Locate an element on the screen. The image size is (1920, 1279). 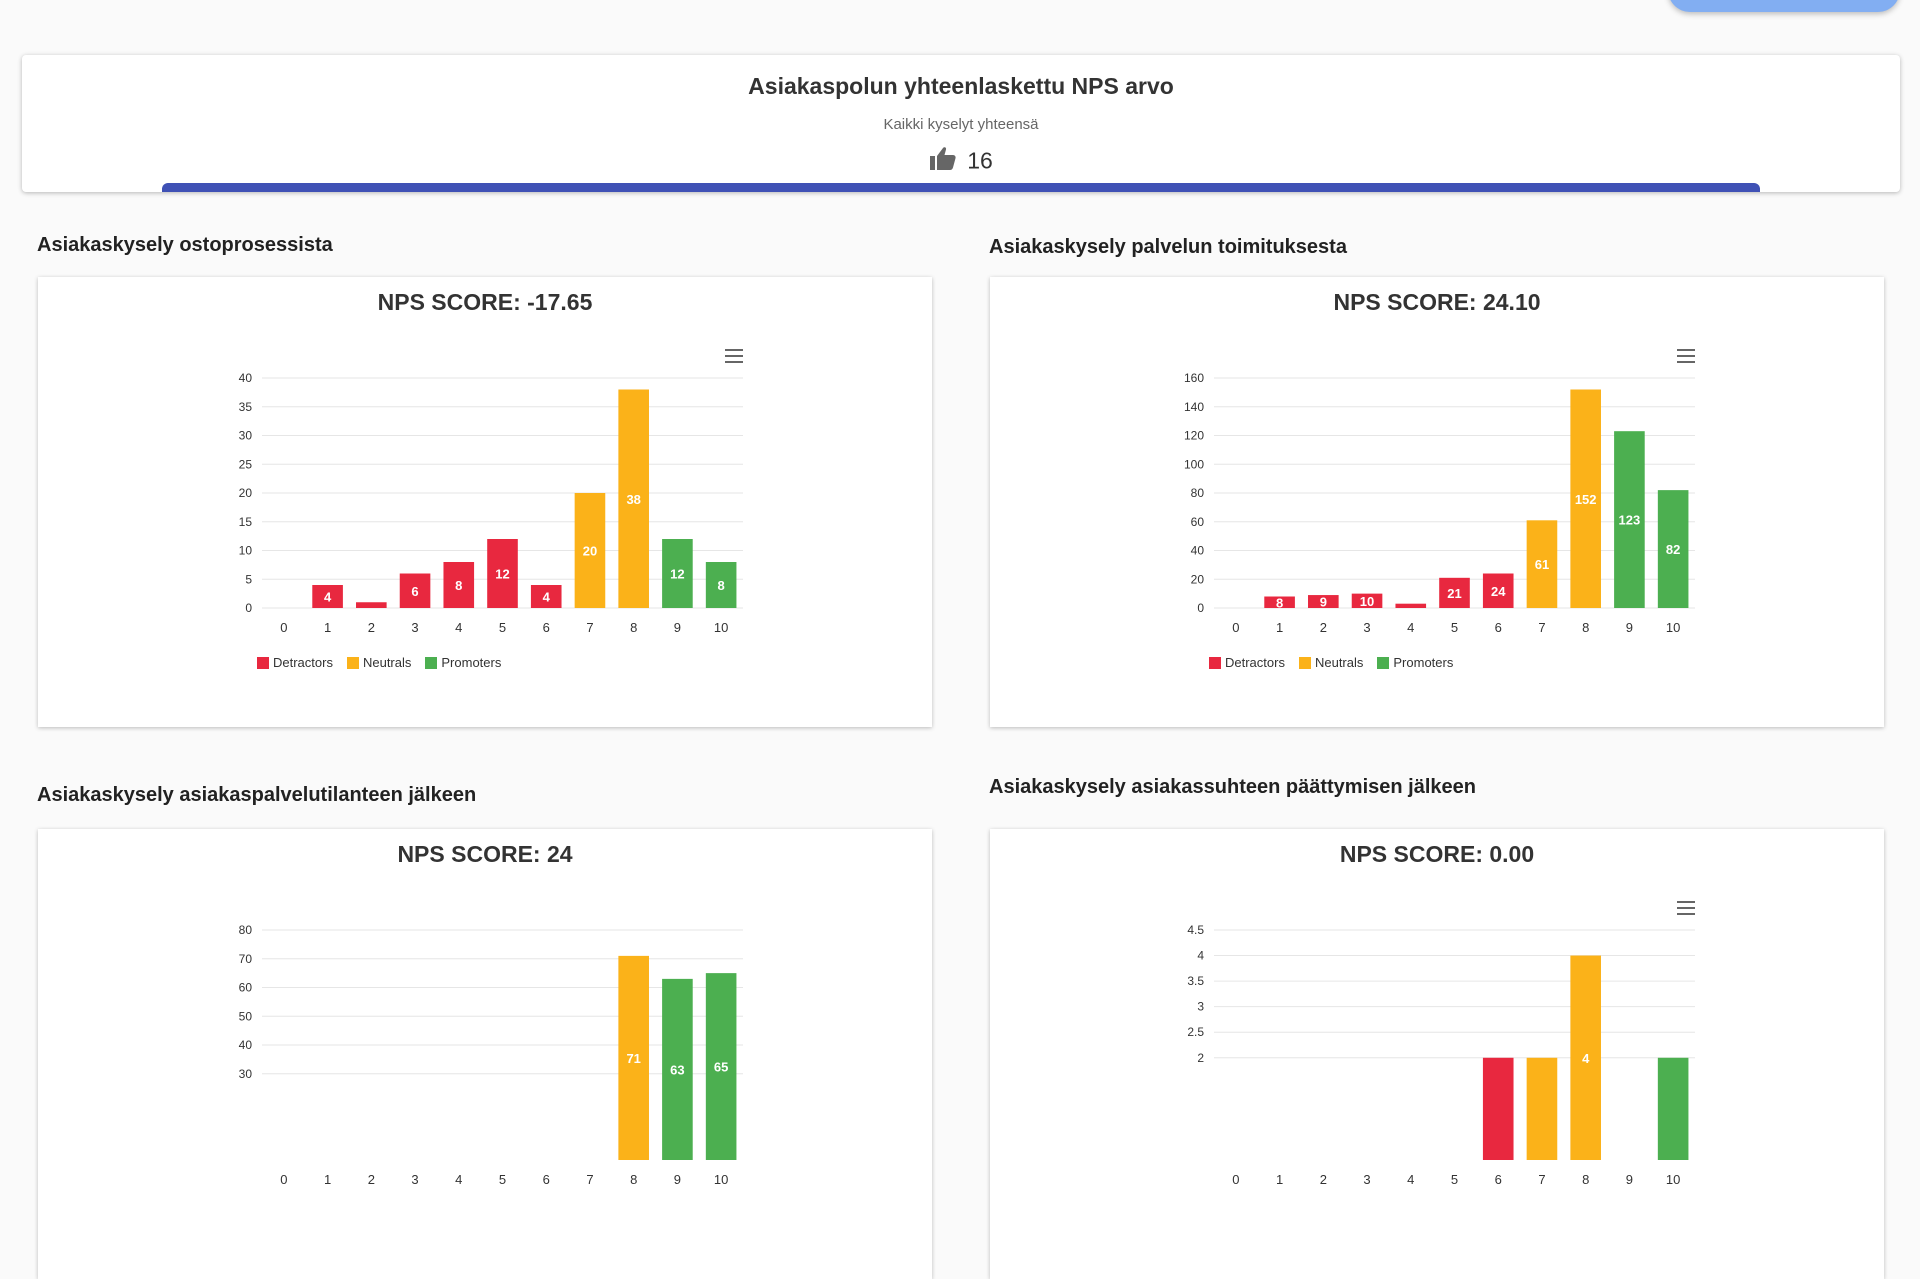
y-tick-label: 40 is located at coordinates (1198, 551).